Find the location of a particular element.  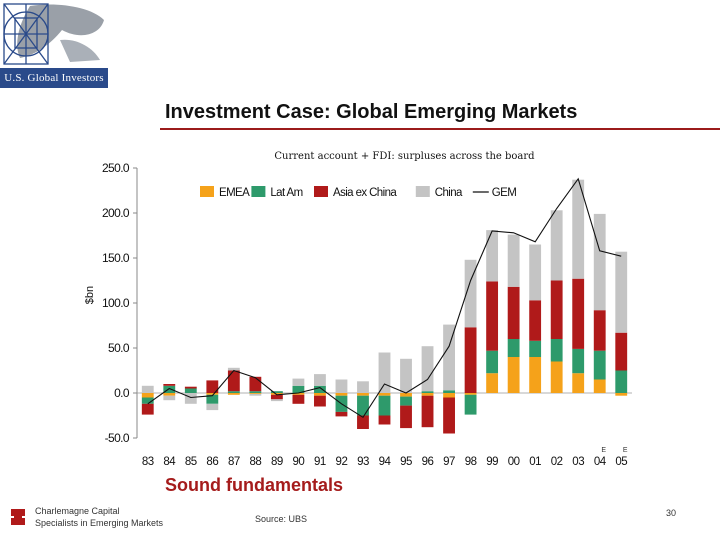

x-tick-label-04: 04 is located at coordinates (600, 462).